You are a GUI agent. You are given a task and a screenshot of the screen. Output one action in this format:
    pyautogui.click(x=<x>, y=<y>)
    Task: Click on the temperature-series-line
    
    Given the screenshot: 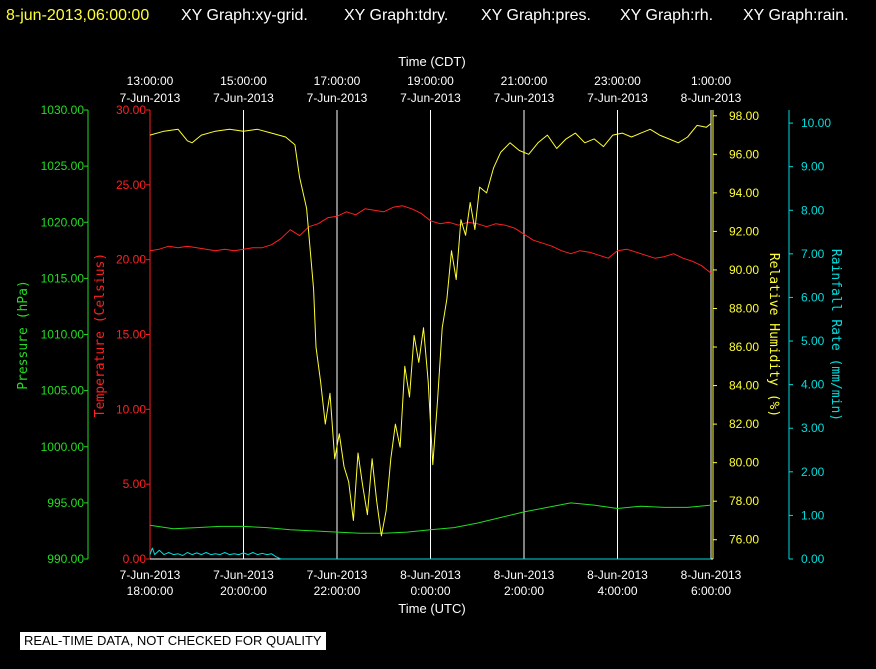 What is the action you would take?
    pyautogui.click(x=430, y=239)
    